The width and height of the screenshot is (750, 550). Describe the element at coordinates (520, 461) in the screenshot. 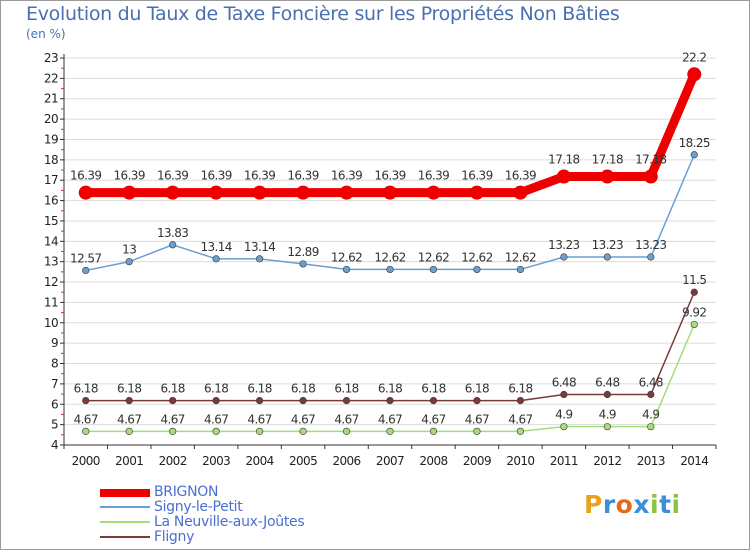

I see `x-tick-label: 2010` at that location.